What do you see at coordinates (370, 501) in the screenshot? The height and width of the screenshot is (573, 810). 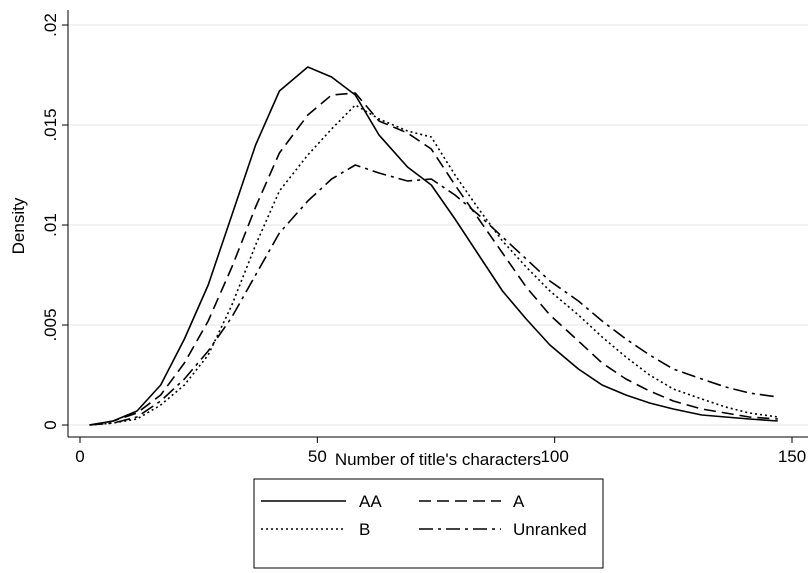 I see `legend-label-aa: AA` at bounding box center [370, 501].